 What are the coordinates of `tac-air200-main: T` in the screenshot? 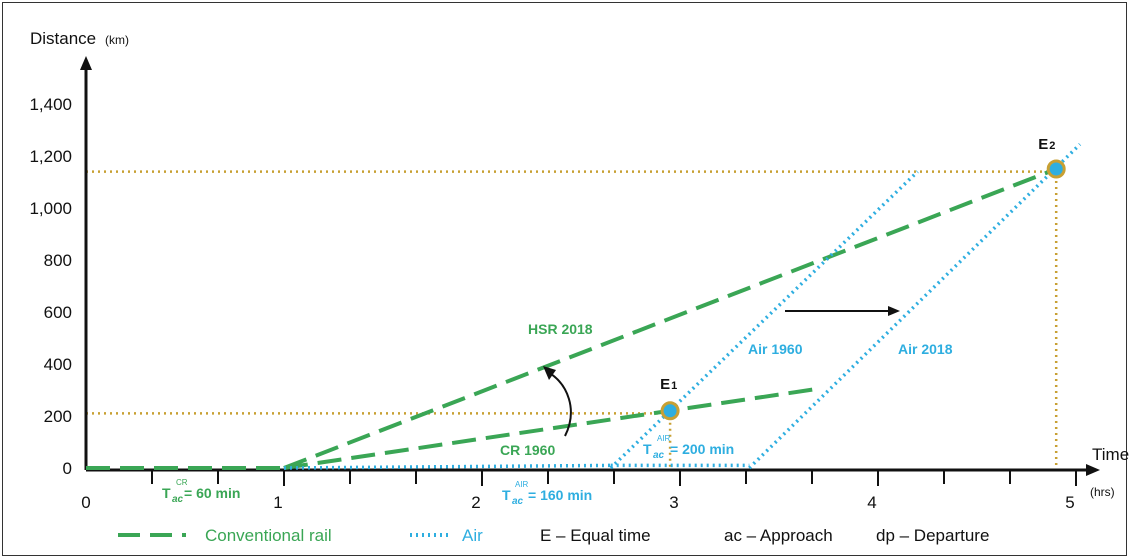 It's located at (647, 449).